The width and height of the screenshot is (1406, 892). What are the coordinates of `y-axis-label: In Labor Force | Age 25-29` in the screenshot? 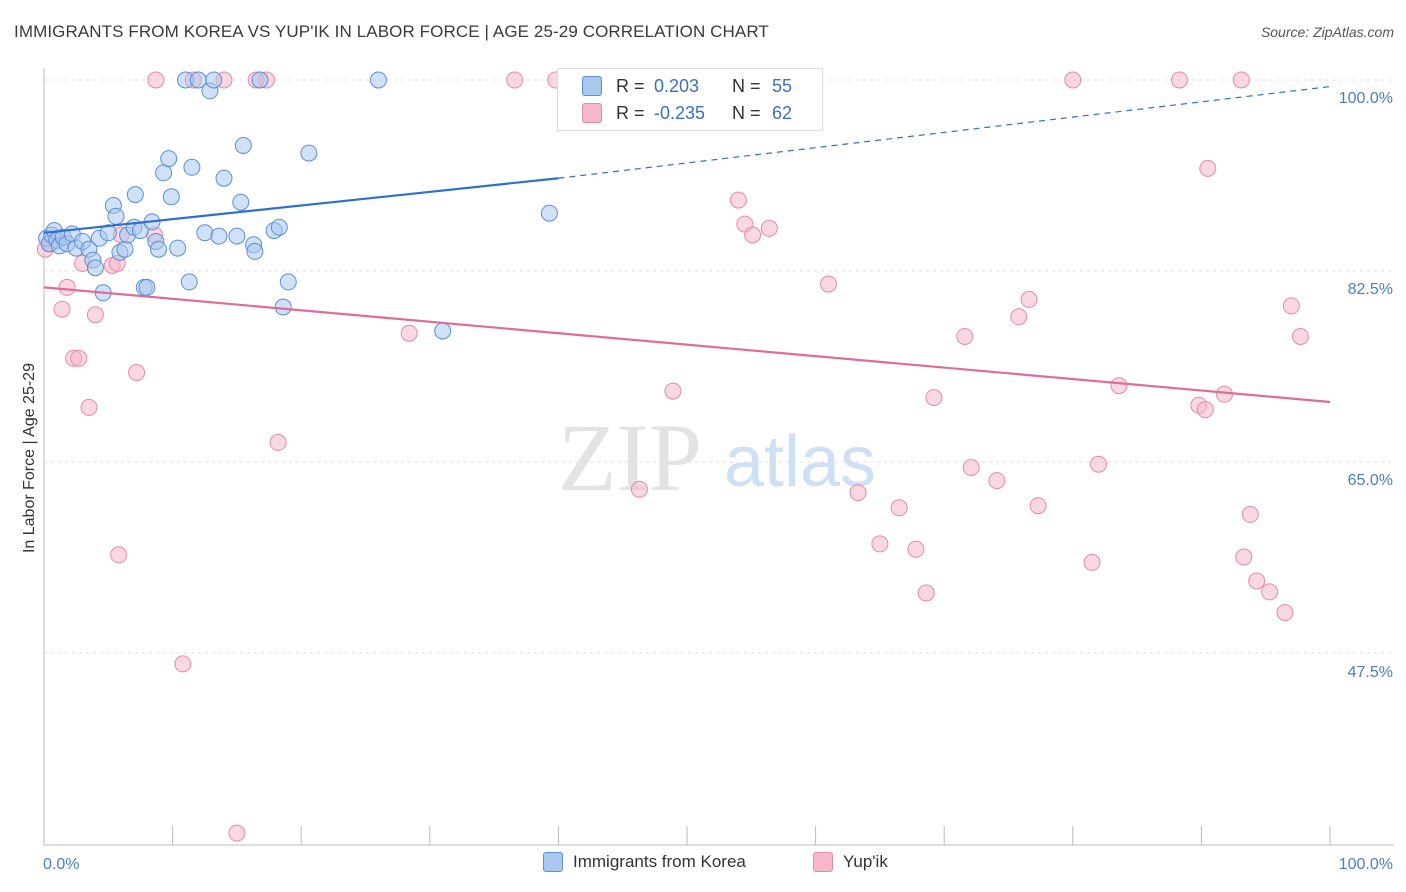 It's located at (29, 458).